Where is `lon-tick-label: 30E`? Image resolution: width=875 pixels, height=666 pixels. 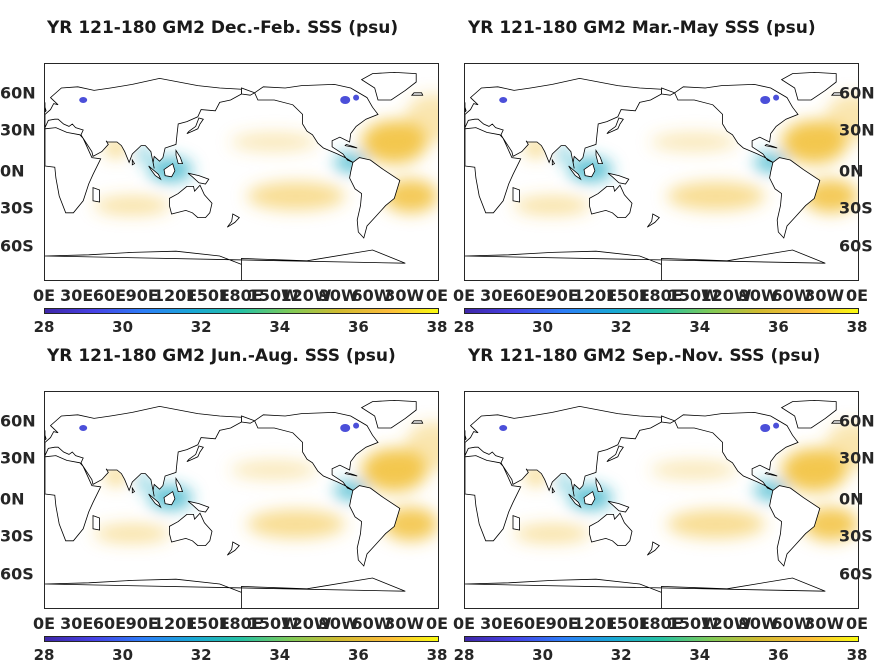 lon-tick-label: 30E is located at coordinates (497, 623).